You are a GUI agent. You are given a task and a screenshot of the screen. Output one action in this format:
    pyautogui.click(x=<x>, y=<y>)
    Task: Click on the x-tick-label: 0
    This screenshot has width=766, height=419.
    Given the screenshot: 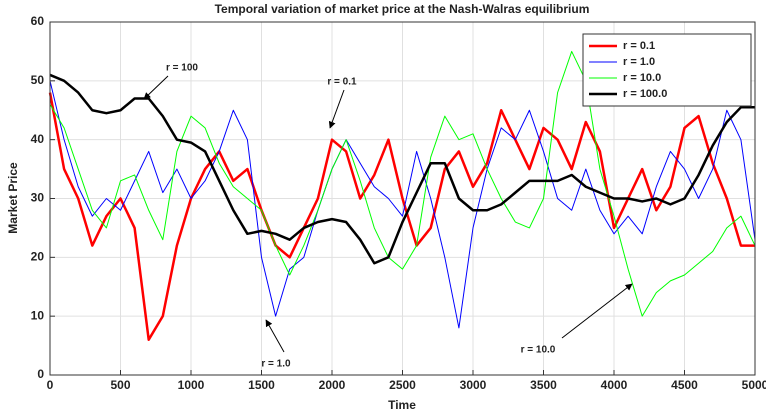 What is the action you would take?
    pyautogui.click(x=50, y=385)
    